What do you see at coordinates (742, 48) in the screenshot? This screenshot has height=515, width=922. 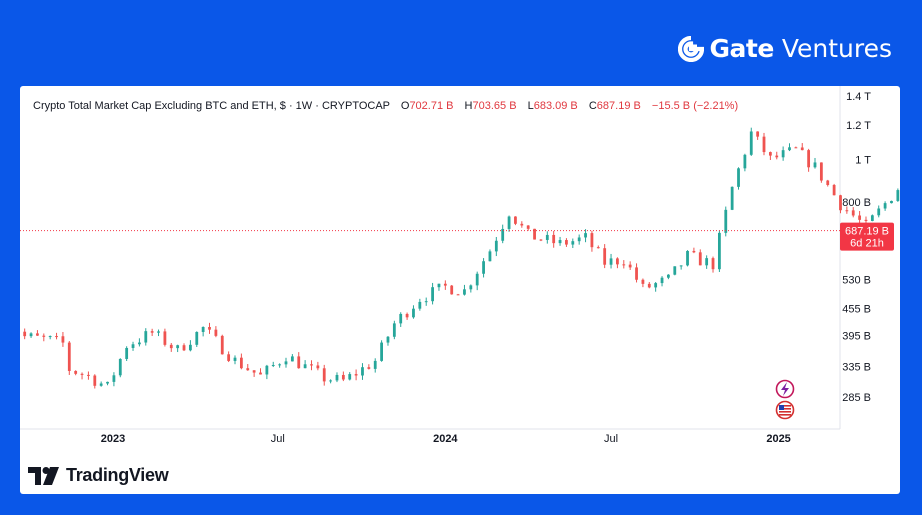 I see `brand-gate: Gate` at bounding box center [742, 48].